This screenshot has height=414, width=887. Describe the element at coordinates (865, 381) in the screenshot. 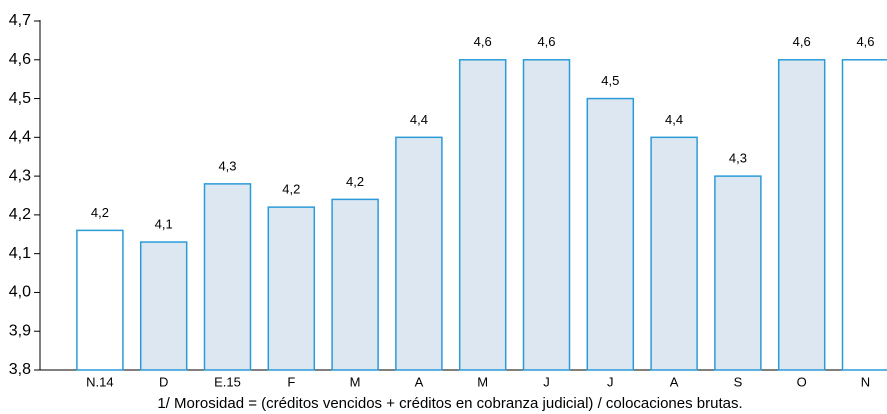

I see `x-tick-label: N` at that location.